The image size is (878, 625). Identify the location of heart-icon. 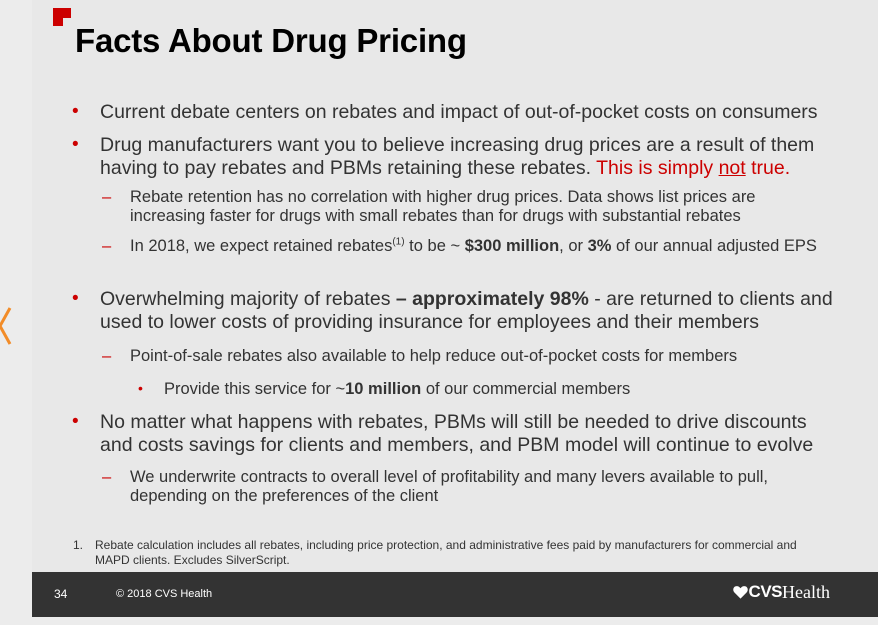
(740, 592).